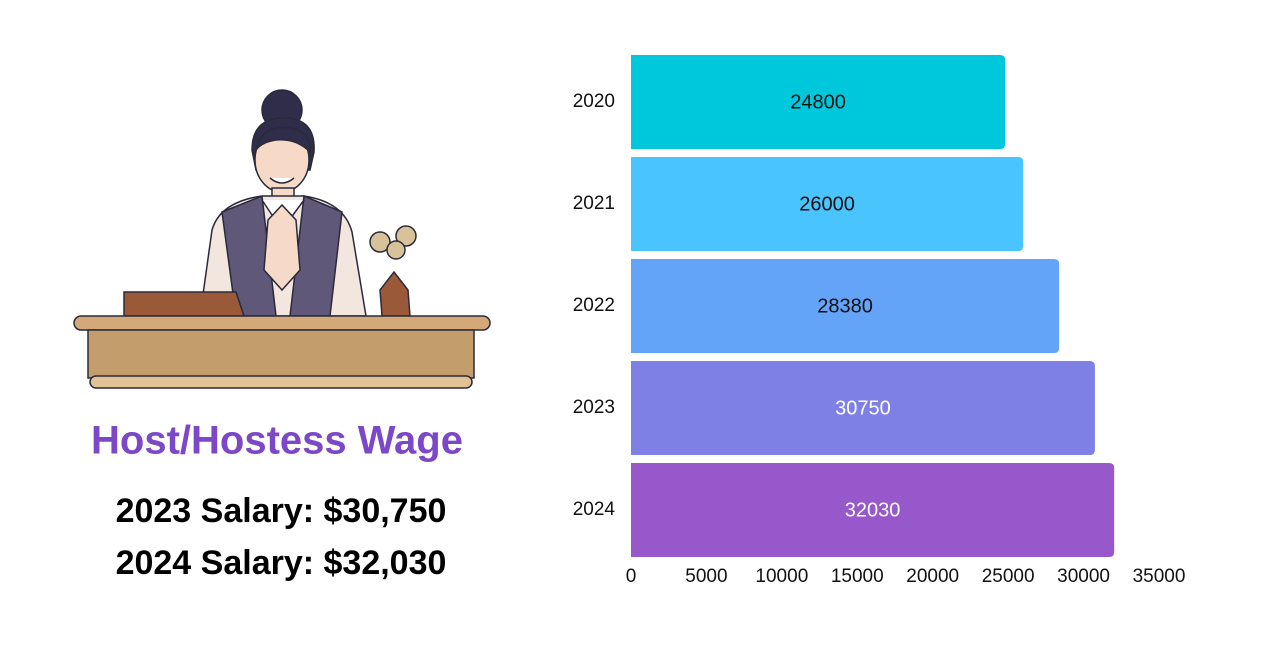 The width and height of the screenshot is (1280, 645). Describe the element at coordinates (781, 576) in the screenshot. I see `x-tick-label: 10000` at that location.